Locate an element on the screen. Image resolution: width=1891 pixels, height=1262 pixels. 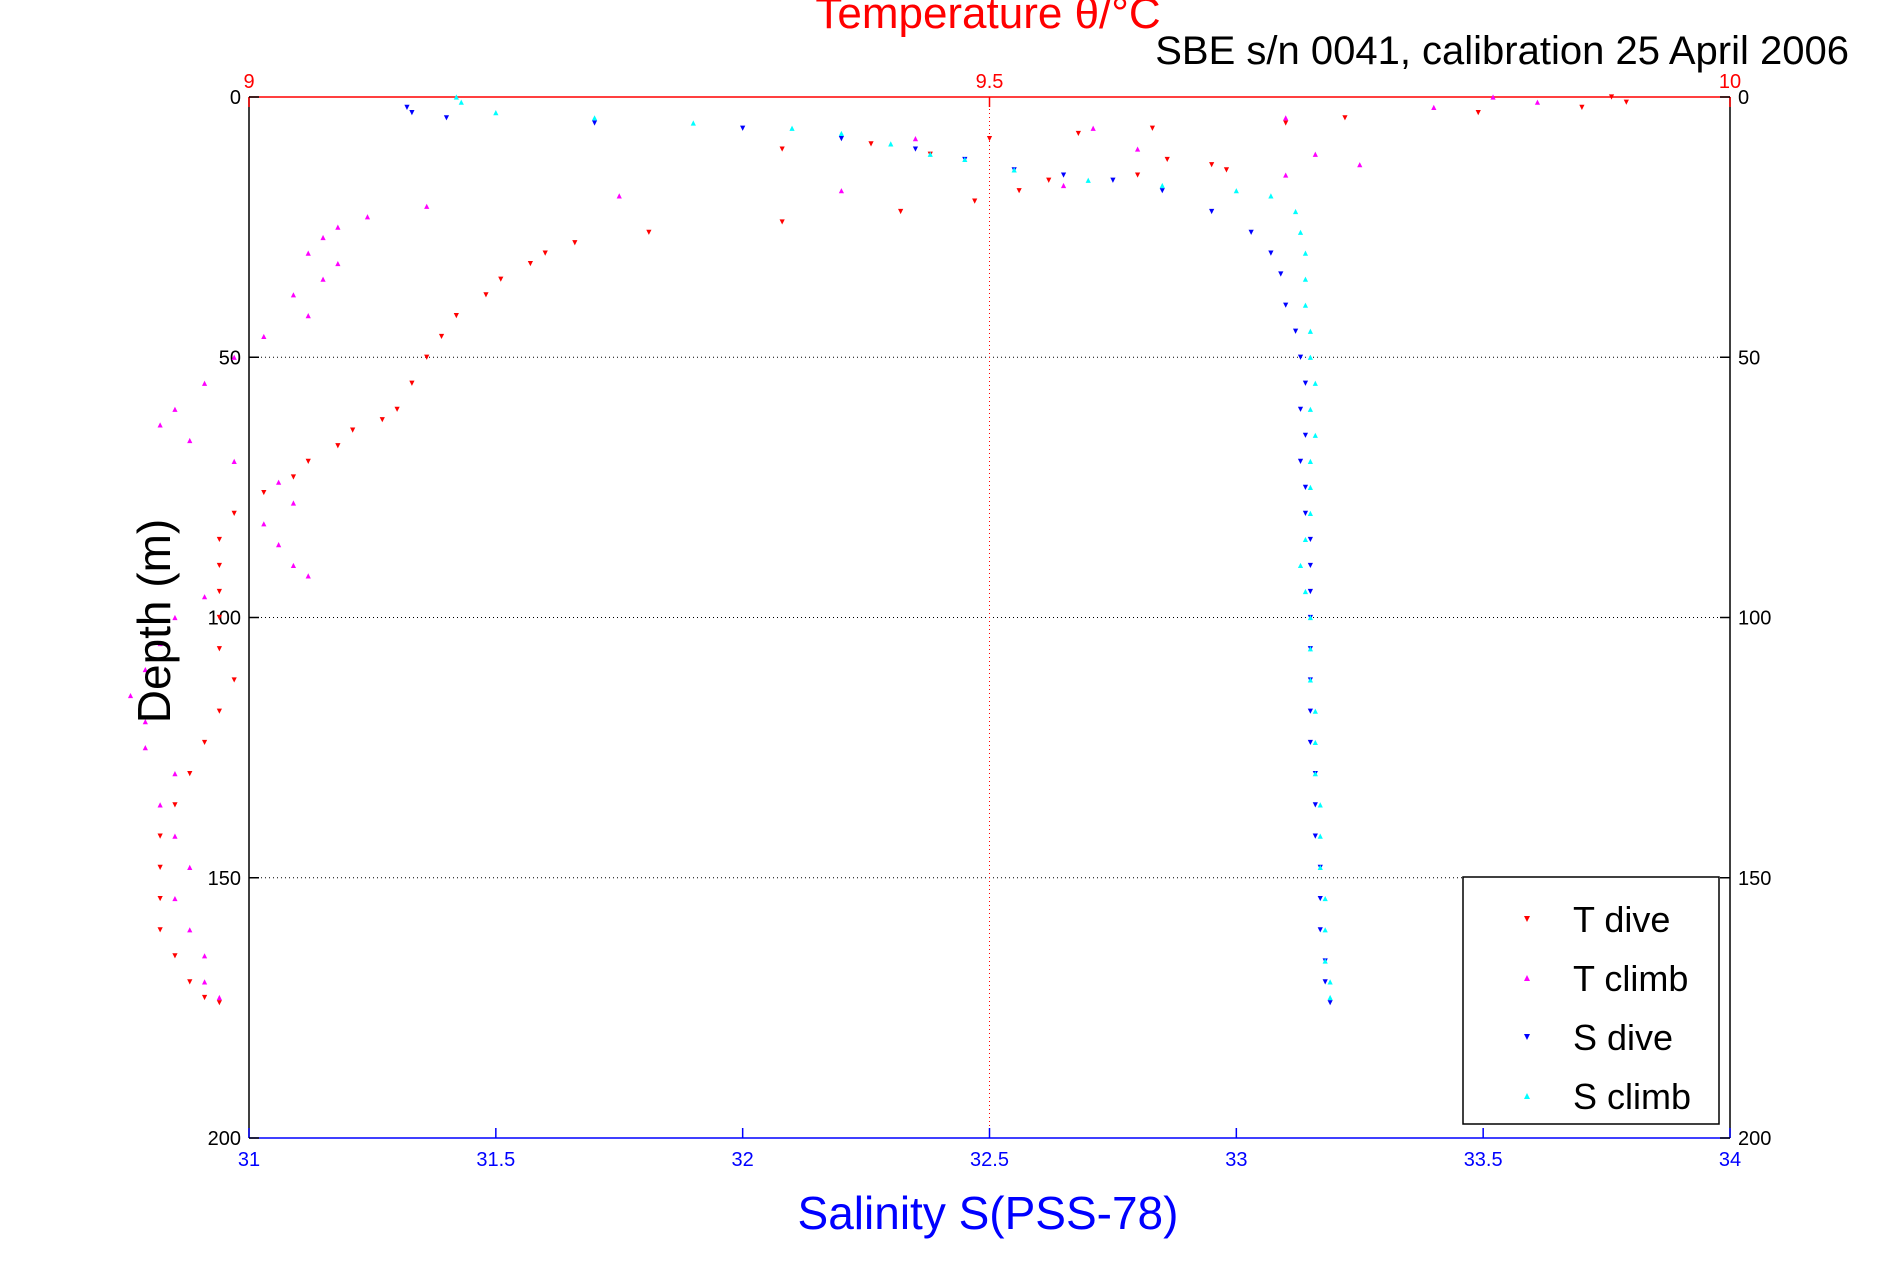
depth-tick-label-right: 0 is located at coordinates (1743, 98).